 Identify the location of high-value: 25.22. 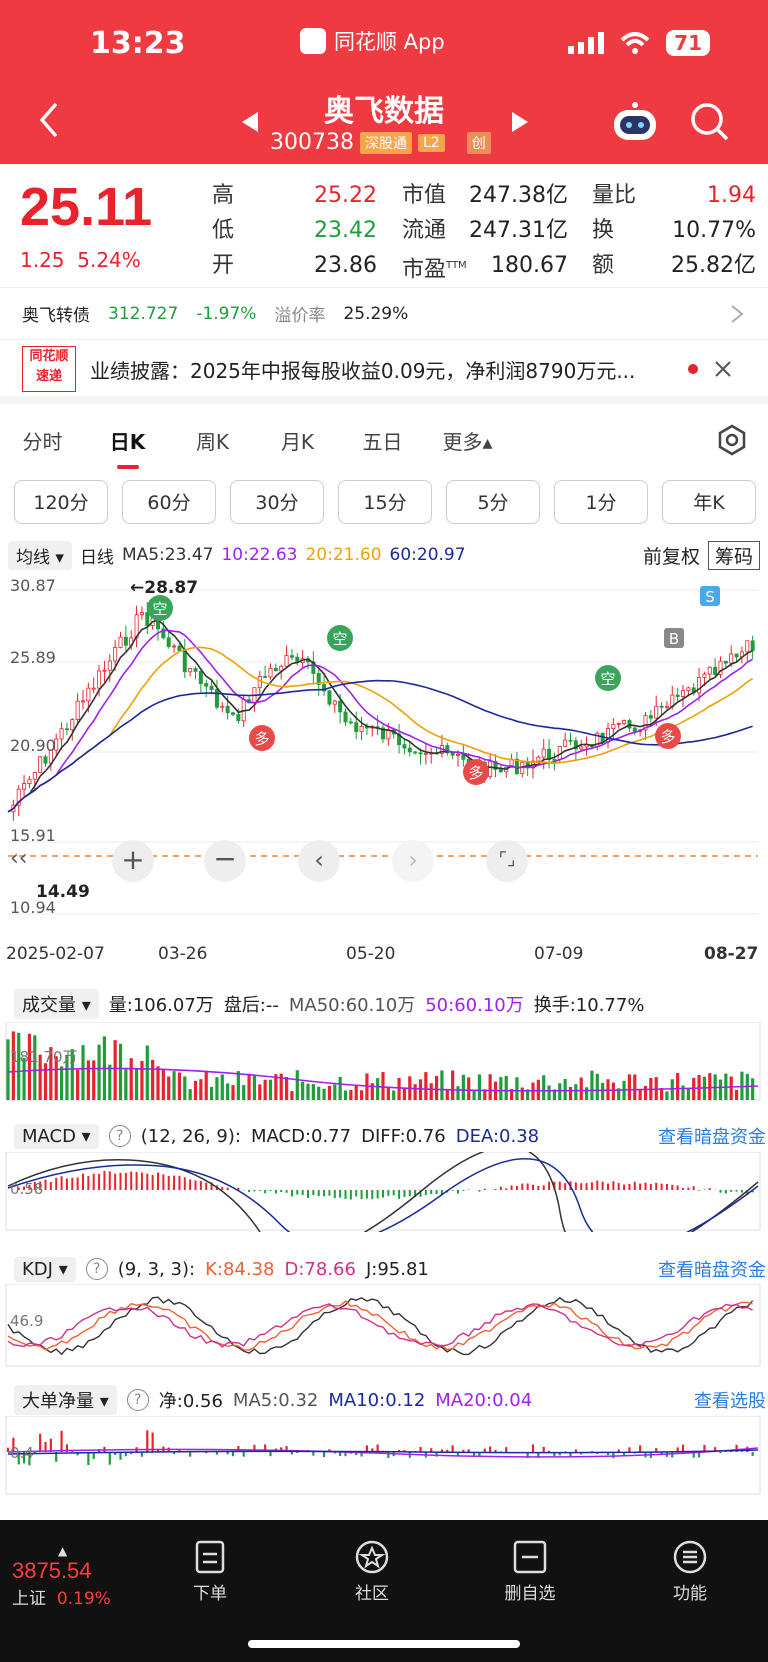
(345, 195).